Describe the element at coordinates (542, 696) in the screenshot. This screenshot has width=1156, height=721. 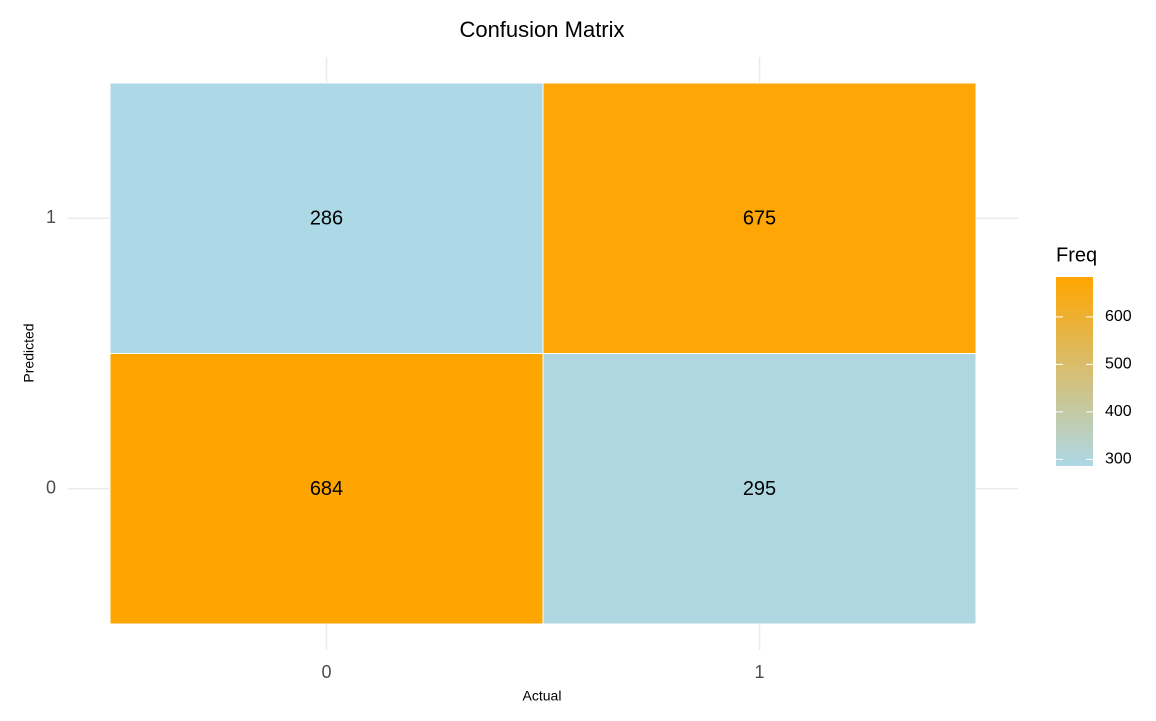
I see `x-axis-title: Actual` at that location.